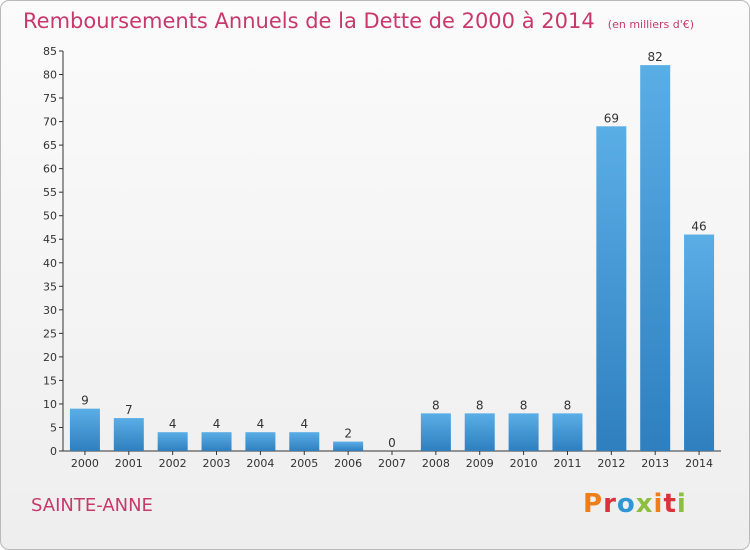 The height and width of the screenshot is (550, 750). I want to click on y-tick-label: 55, so click(50, 192).